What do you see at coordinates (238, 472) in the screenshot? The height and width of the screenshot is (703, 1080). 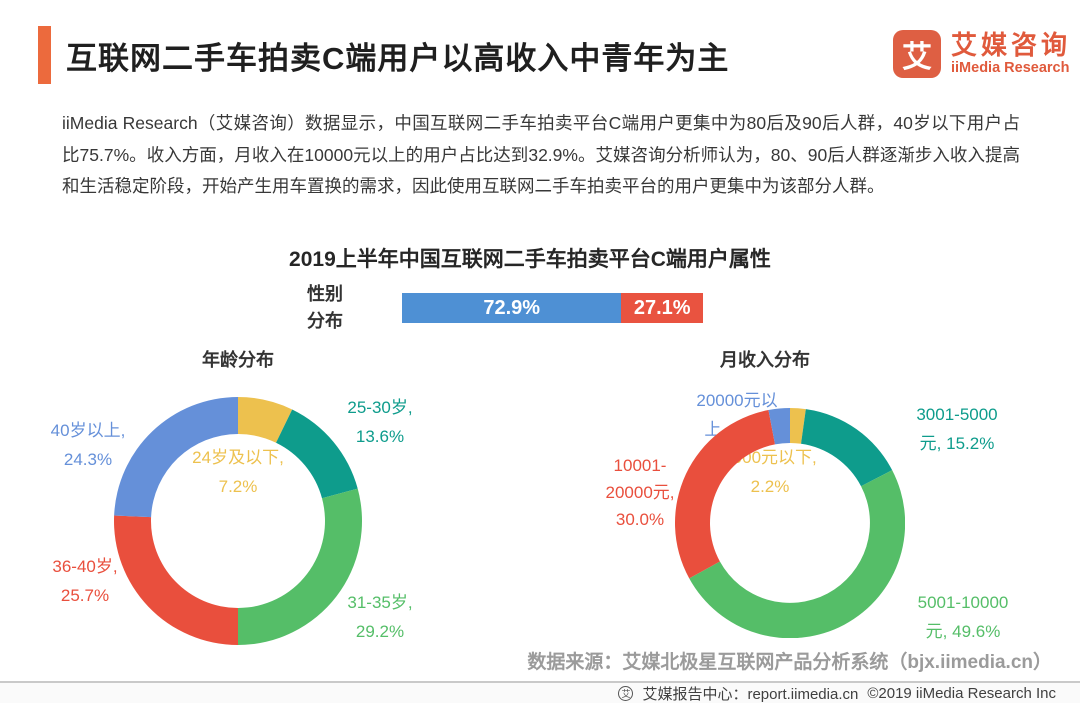 I see `age-label-24-below: 24岁及以下, 7.2%` at bounding box center [238, 472].